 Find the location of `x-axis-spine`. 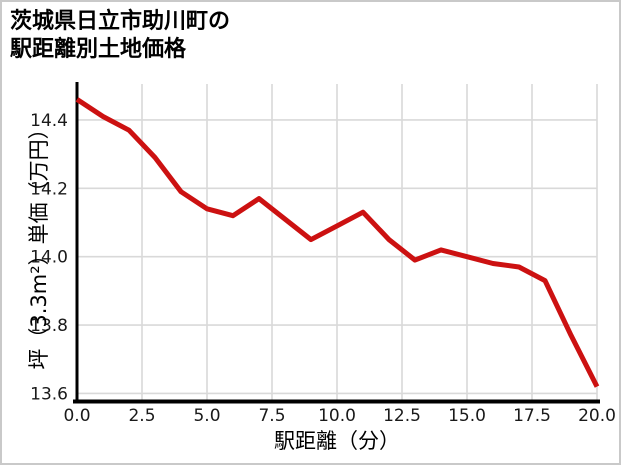

x-axis-spine is located at coordinates (336, 401).